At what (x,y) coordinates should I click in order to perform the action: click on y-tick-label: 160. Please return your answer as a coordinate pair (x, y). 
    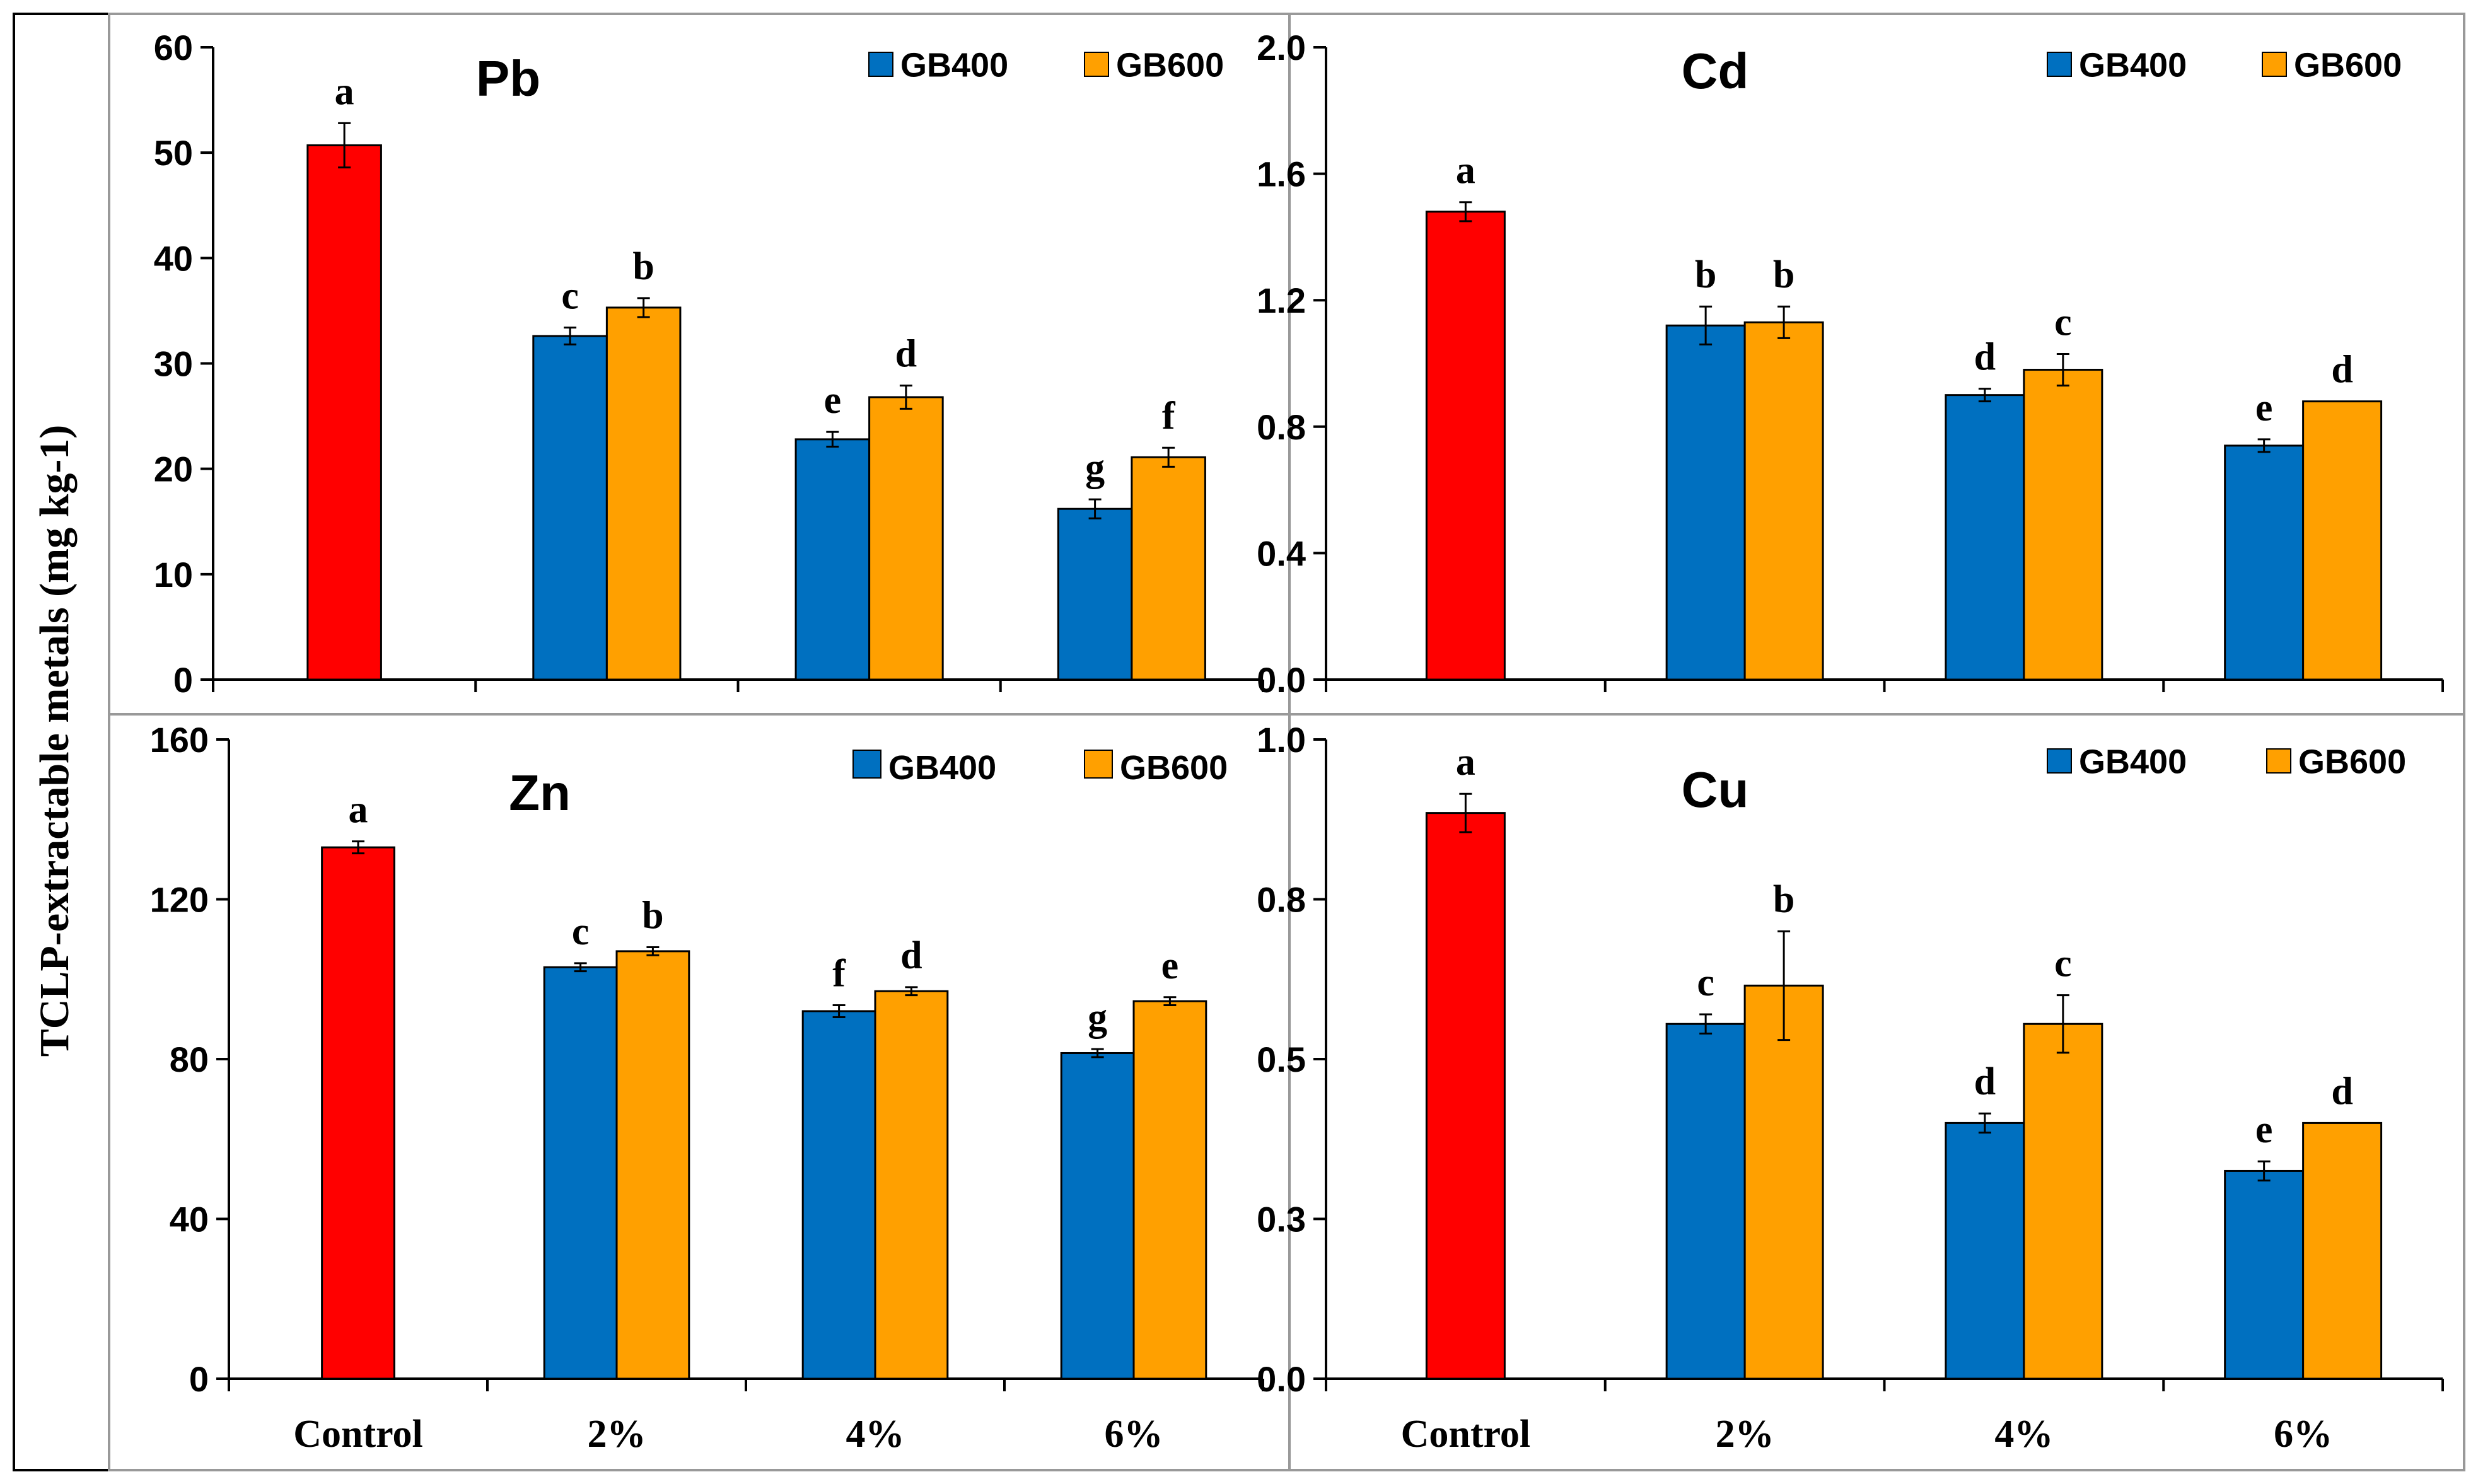
    Looking at the image, I should click on (179, 740).